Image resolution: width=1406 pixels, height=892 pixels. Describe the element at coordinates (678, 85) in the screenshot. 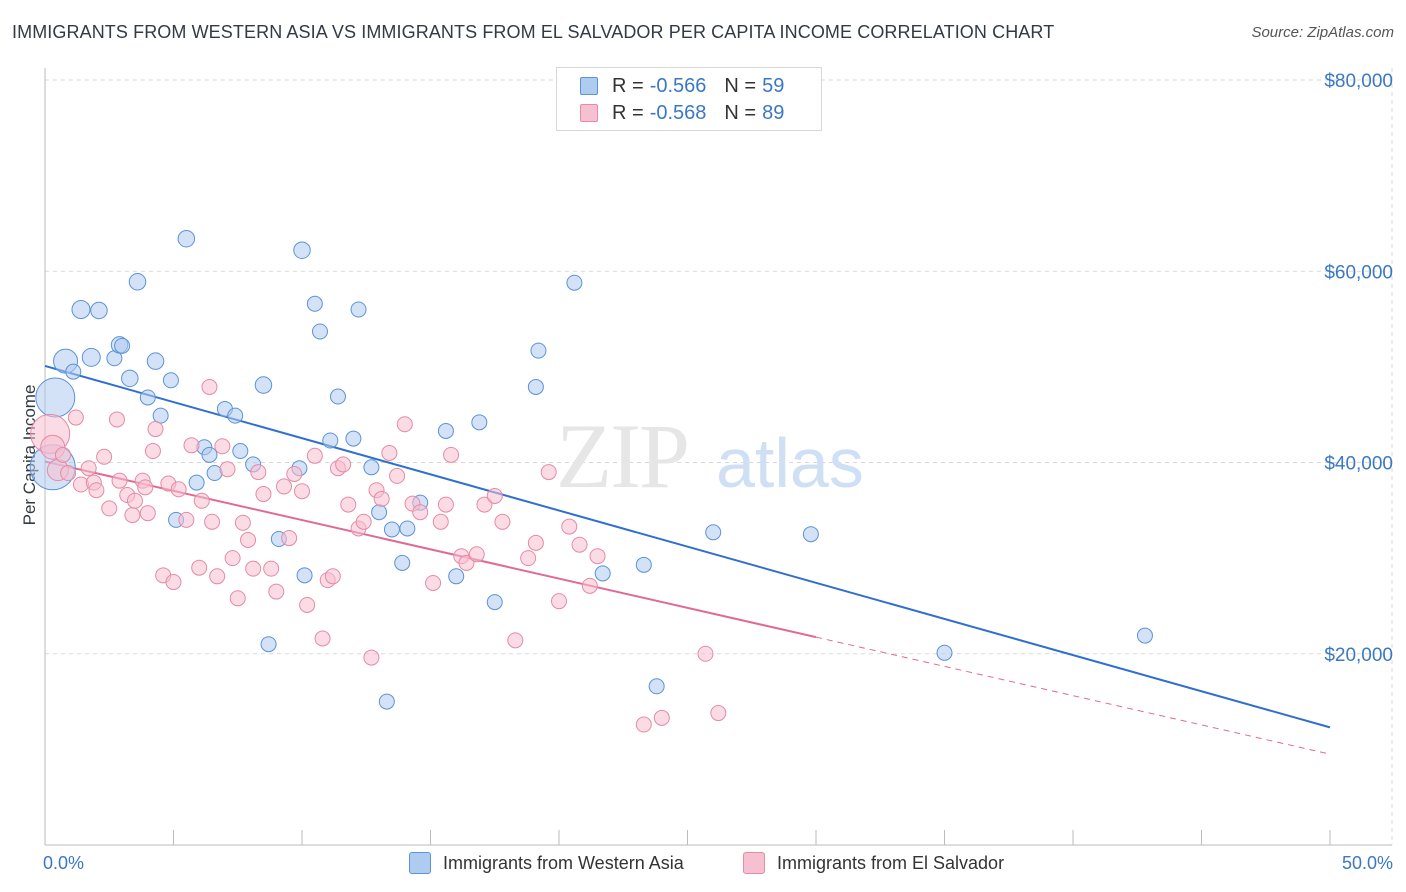

I see `legend-r-value: -0.566` at that location.